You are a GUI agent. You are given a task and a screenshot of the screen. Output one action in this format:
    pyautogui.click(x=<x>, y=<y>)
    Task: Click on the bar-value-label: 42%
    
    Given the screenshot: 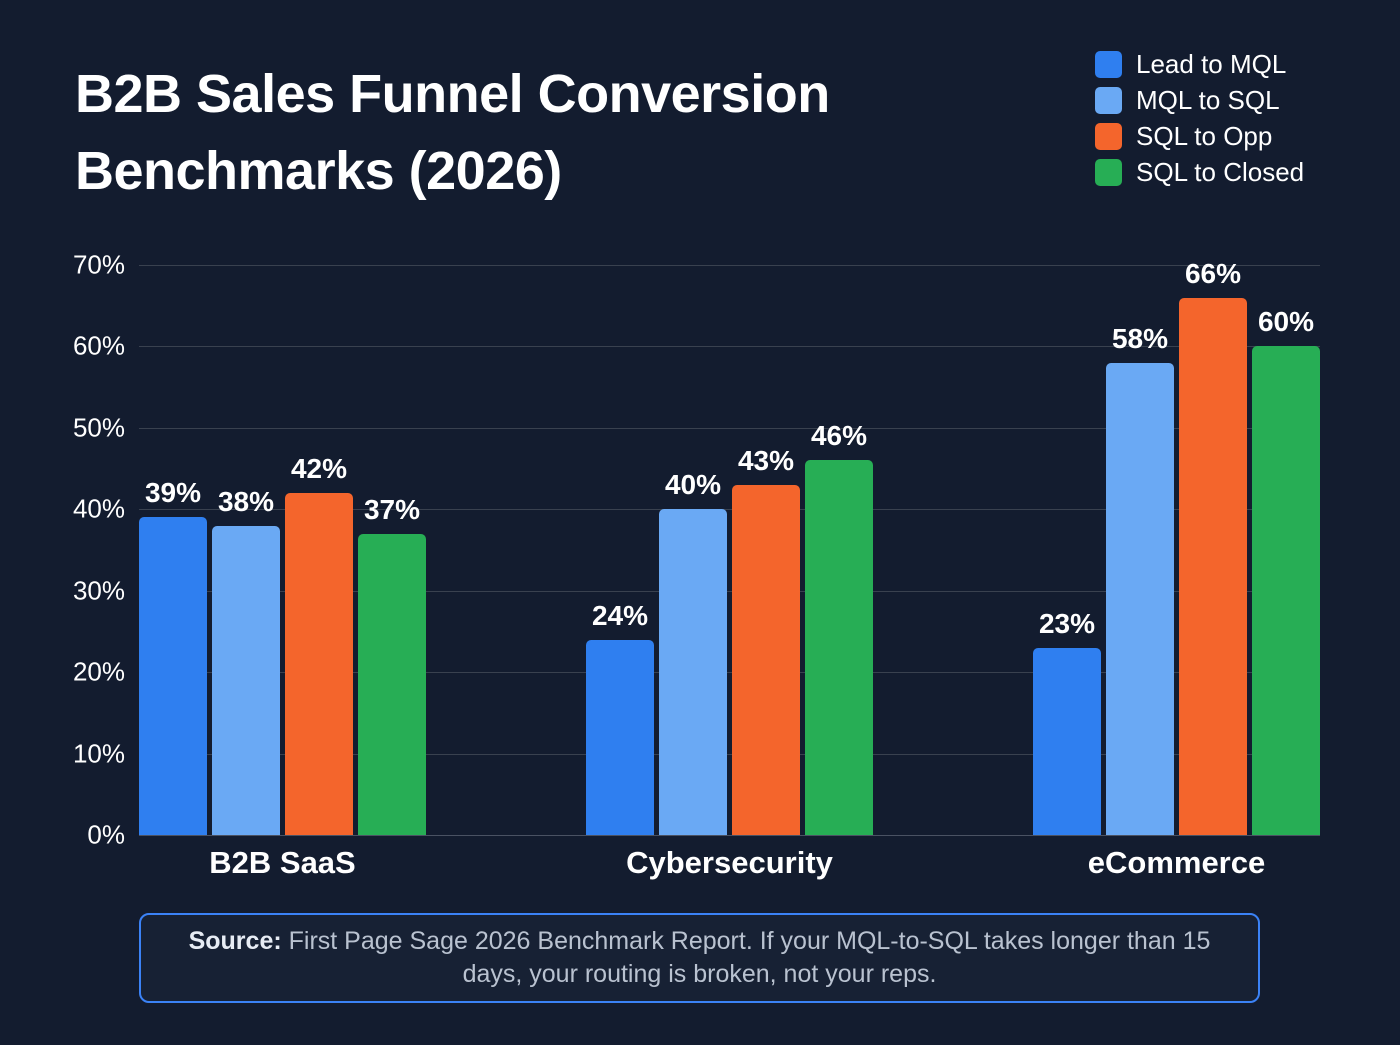 What is the action you would take?
    pyautogui.click(x=319, y=468)
    